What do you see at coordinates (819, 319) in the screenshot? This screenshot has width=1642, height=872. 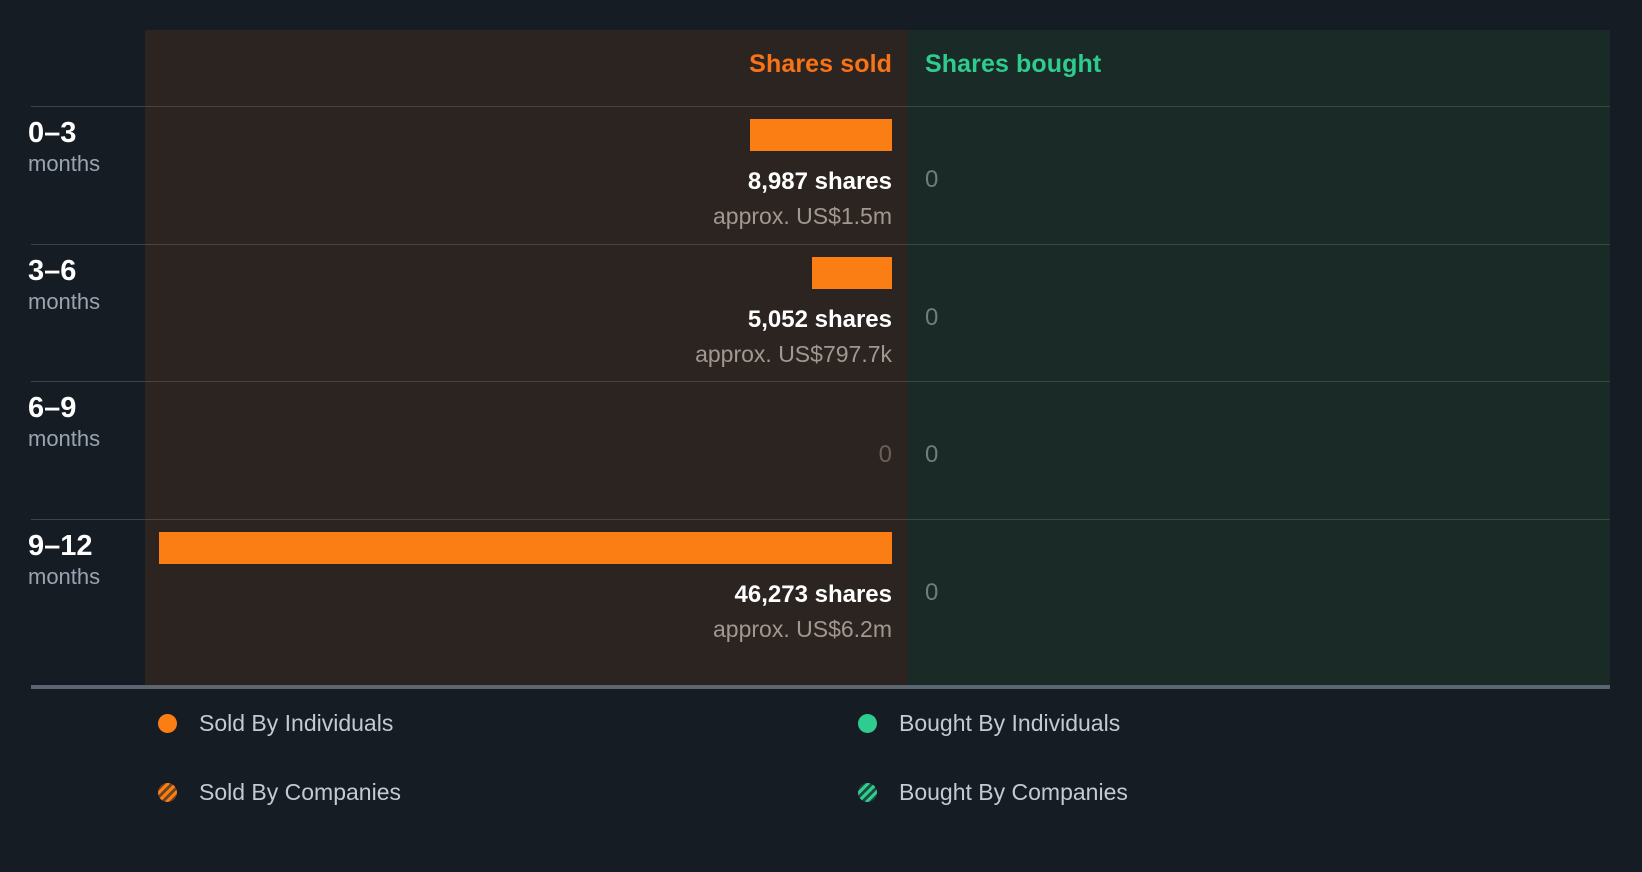 I see `value-shares-sold-2: 5,052 shares` at bounding box center [819, 319].